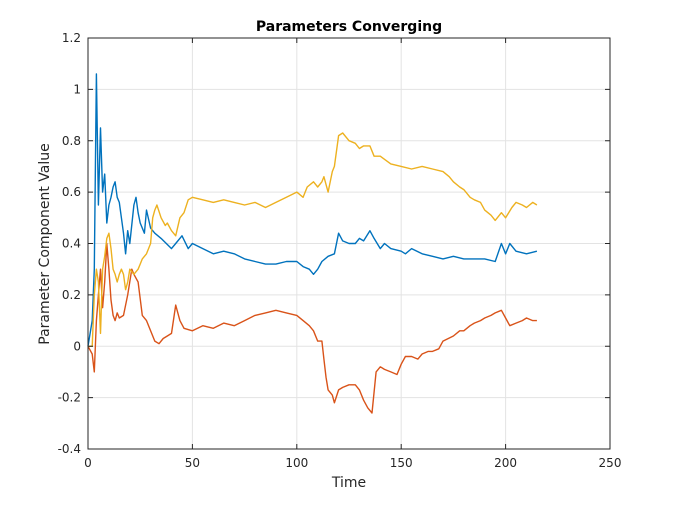 This screenshot has width=674, height=505. I want to click on x-tick-label: 200, so click(505, 463).